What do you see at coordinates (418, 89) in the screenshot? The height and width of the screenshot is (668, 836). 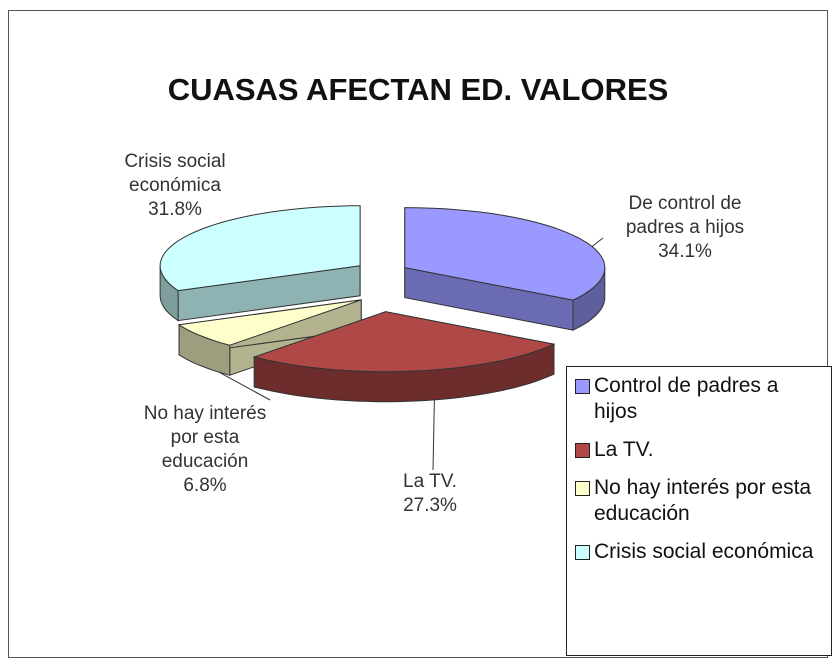 I see `chart-title: CUASAS AFECTAN ED. VALORES` at bounding box center [418, 89].